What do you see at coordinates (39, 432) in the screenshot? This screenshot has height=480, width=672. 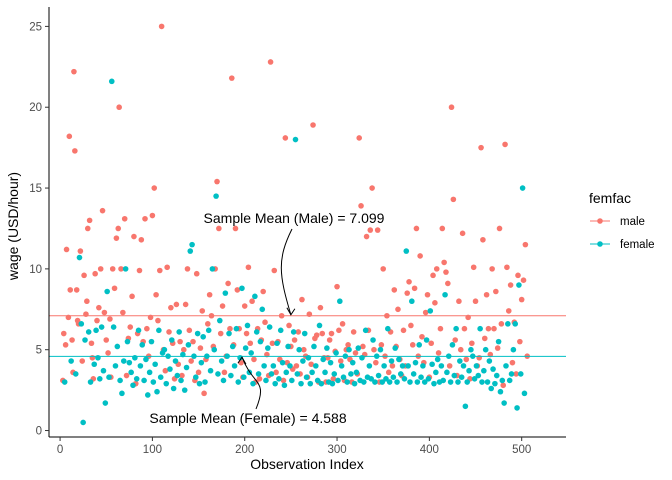 I see `y-tick-label: 0` at bounding box center [39, 432].